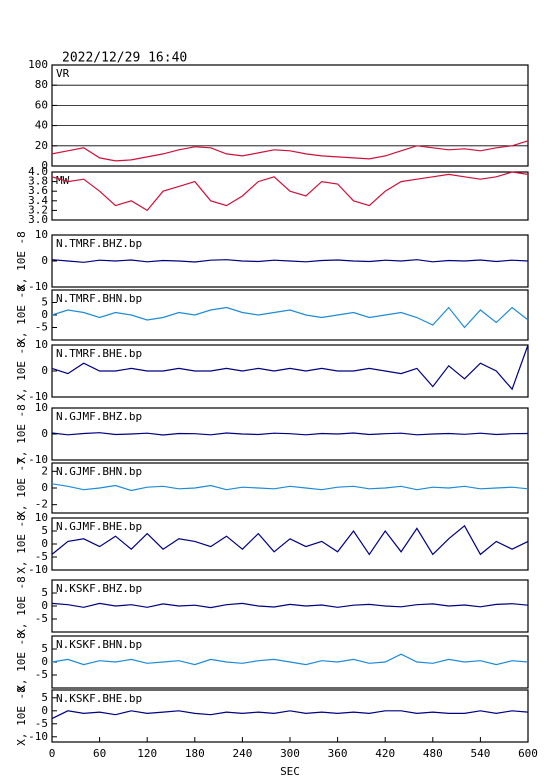 This screenshot has width=554, height=781. What do you see at coordinates (41, 504) in the screenshot?
I see `y-tick-label: -2` at bounding box center [41, 504].